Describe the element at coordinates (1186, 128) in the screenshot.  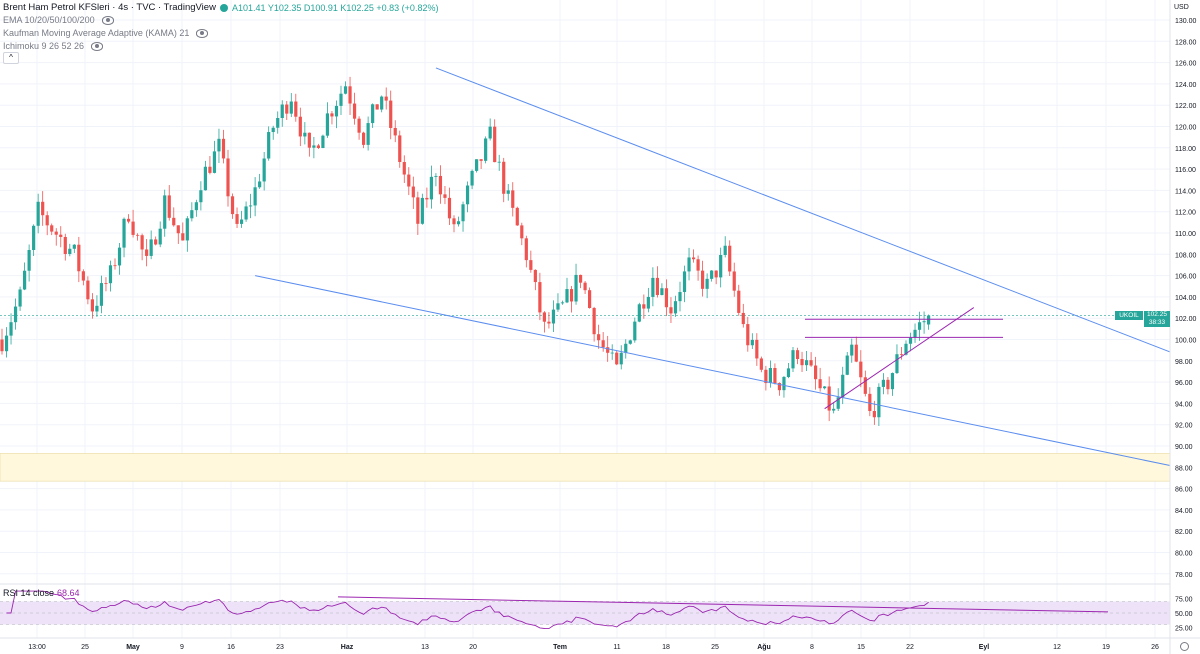
I see `price-tick-label: 120.00` at that location.